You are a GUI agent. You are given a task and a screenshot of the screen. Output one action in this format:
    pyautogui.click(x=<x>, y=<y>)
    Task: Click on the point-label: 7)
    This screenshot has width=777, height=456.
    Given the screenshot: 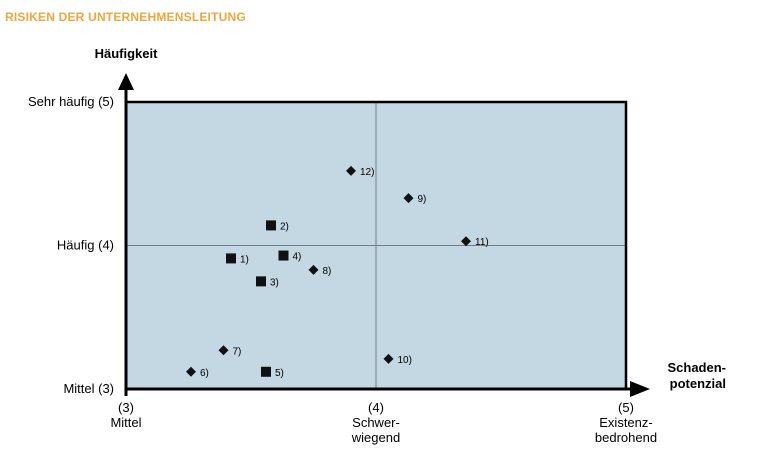 What is the action you would take?
    pyautogui.click(x=237, y=351)
    